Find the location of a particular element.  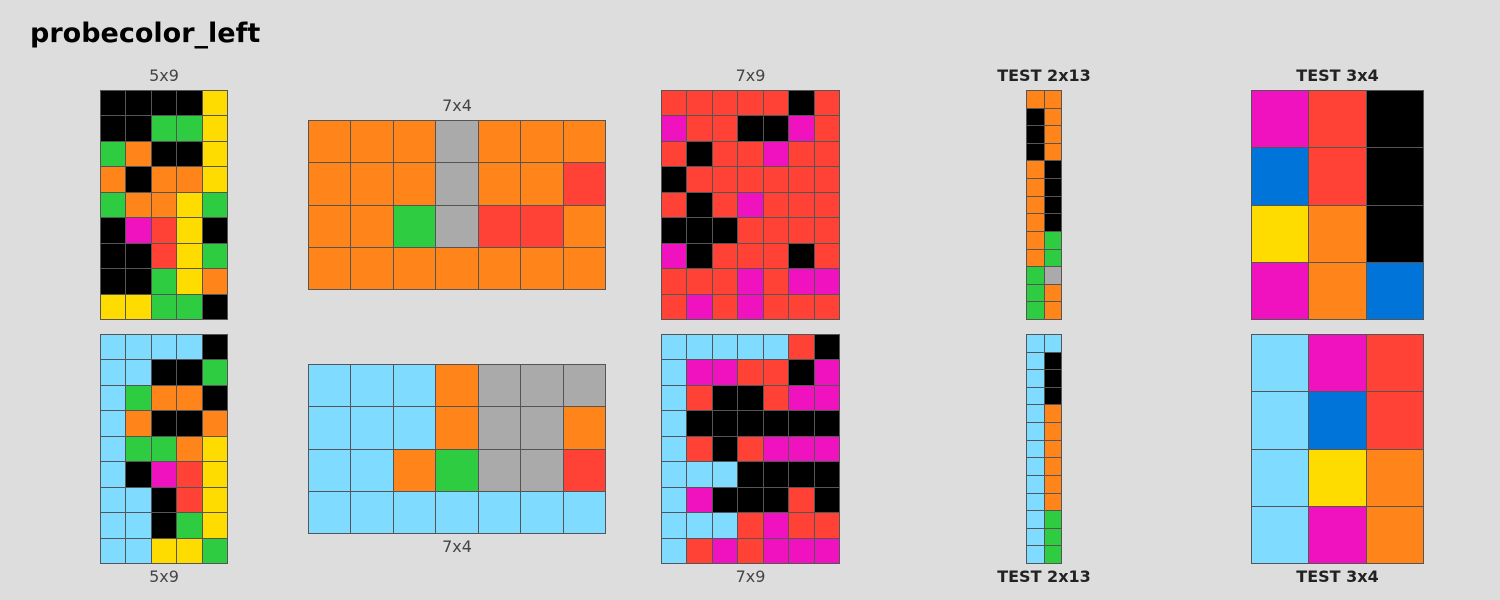

pair3-output-grid is located at coordinates (750, 449).